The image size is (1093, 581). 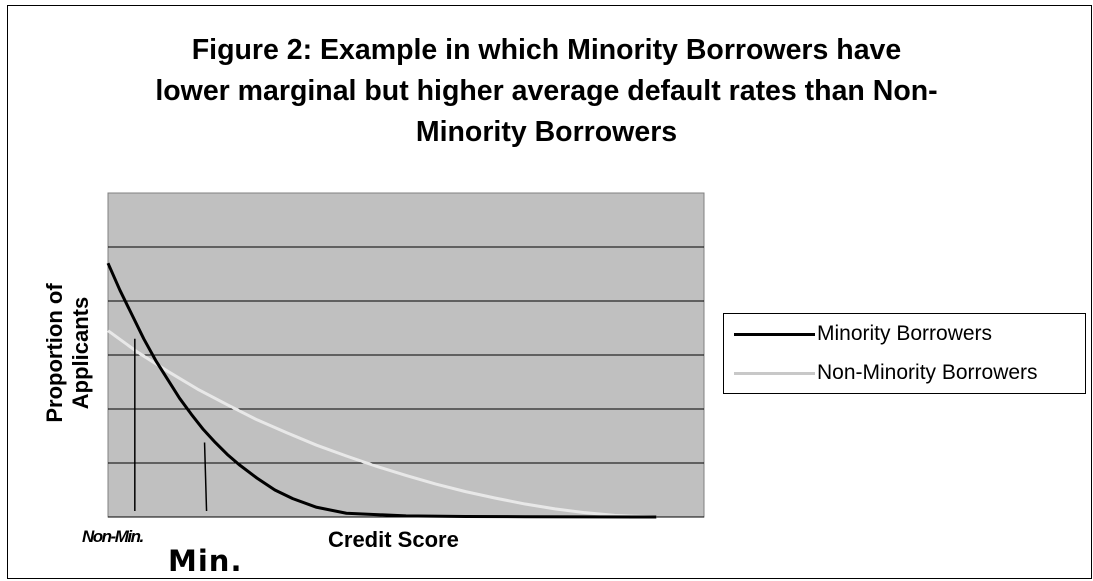 What do you see at coordinates (80, 353) in the screenshot?
I see `y-axis-label-line-2: Applicants` at bounding box center [80, 353].